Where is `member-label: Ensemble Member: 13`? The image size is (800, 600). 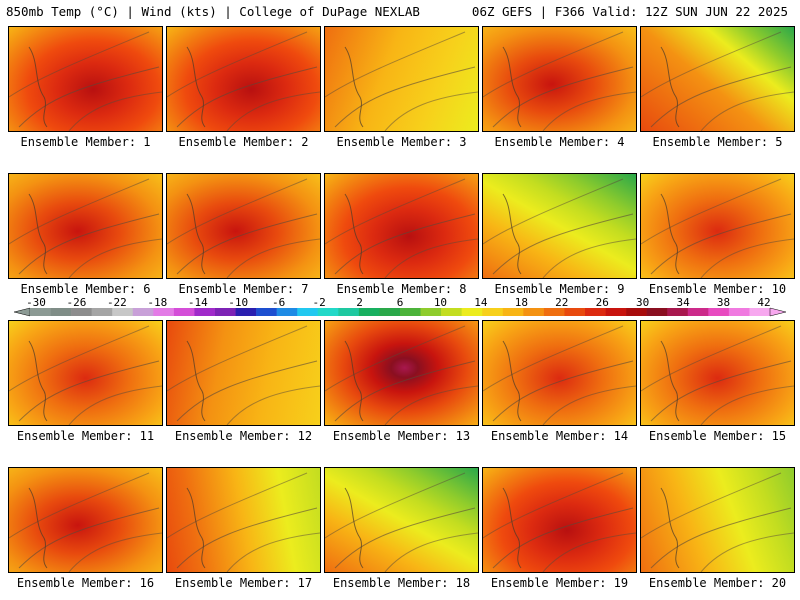
member-label: Ensemble Member: 13 is located at coordinates (401, 436).